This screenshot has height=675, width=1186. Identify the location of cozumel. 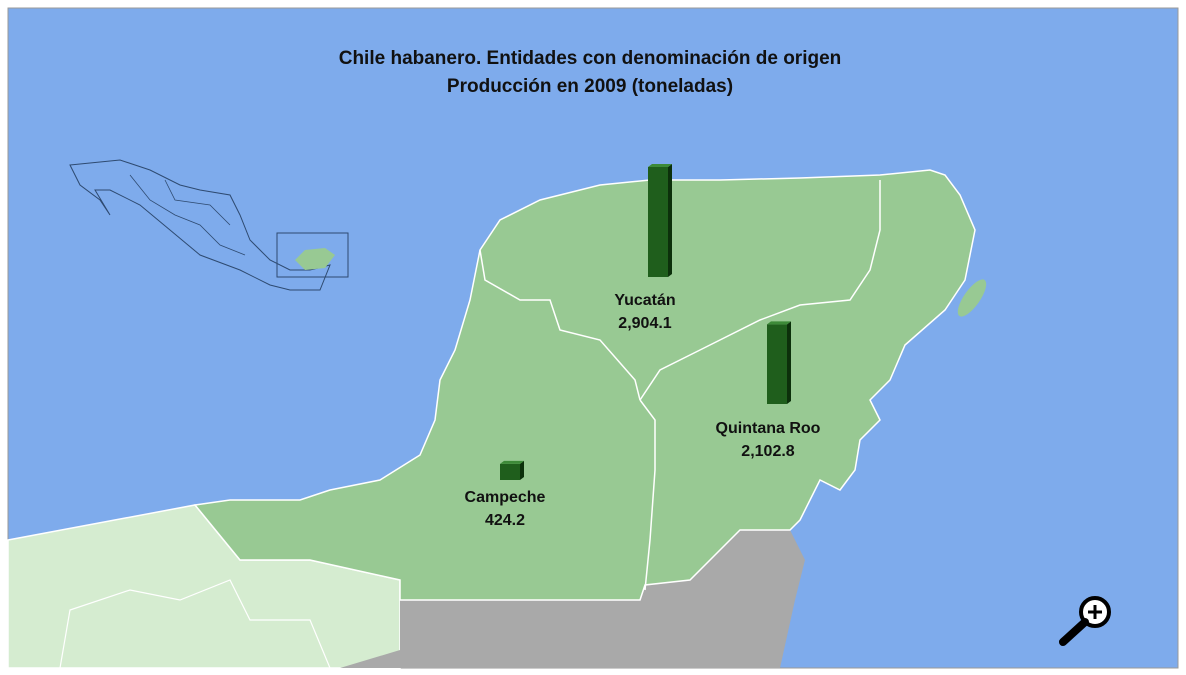
(972, 298).